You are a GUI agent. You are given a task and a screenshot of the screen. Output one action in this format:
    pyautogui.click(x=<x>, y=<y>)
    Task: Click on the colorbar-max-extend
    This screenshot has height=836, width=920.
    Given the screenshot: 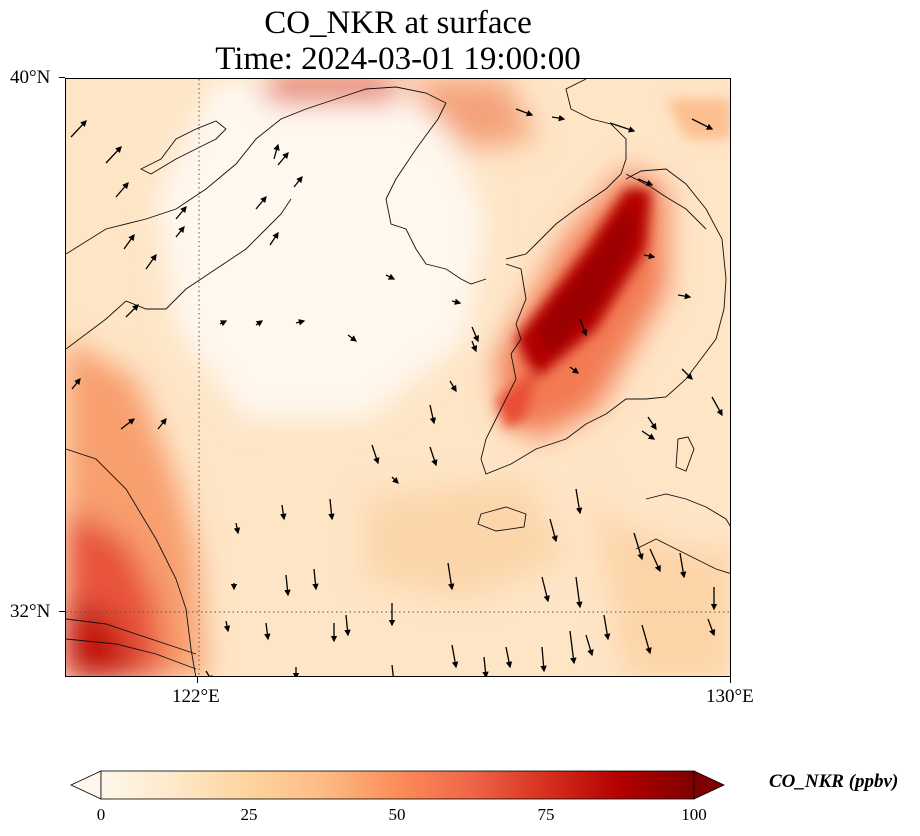 What is the action you would take?
    pyautogui.click(x=709, y=785)
    